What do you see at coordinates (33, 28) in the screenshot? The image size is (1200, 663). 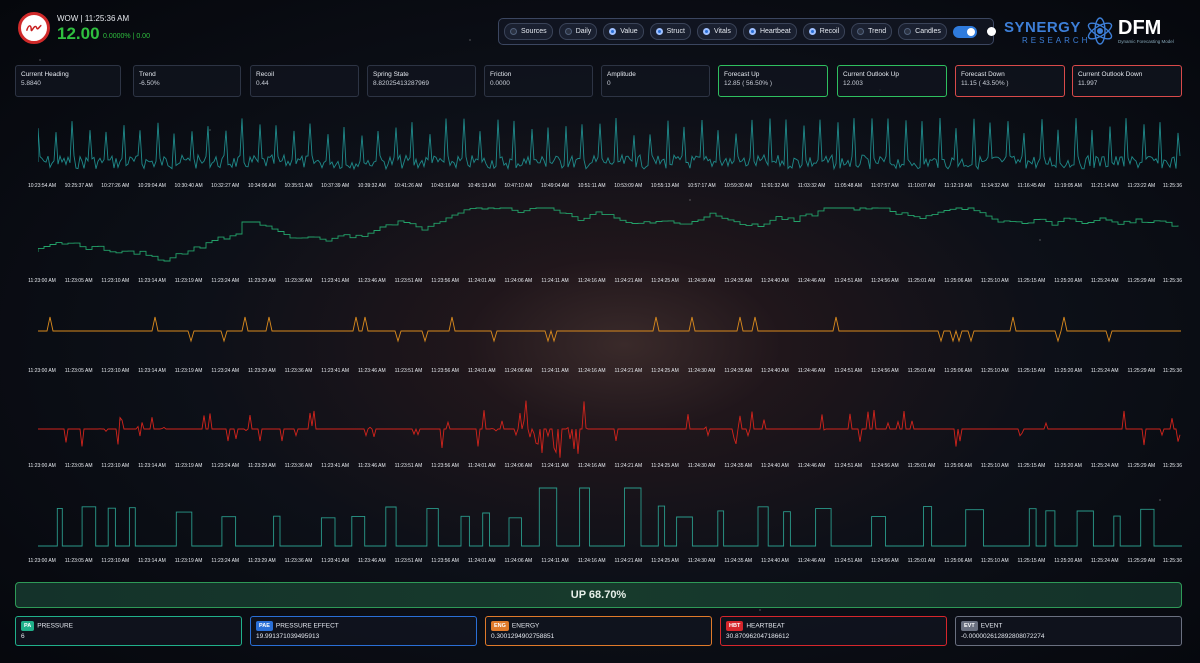 I see `signature-logo-icon` at bounding box center [33, 28].